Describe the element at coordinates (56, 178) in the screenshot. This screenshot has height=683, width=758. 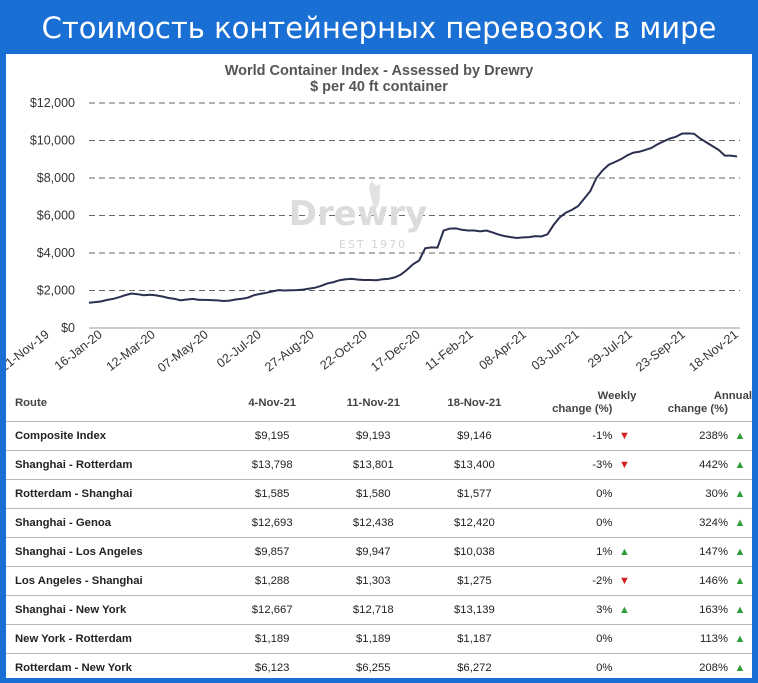
I see `y-tick-label: $8,000` at that location.